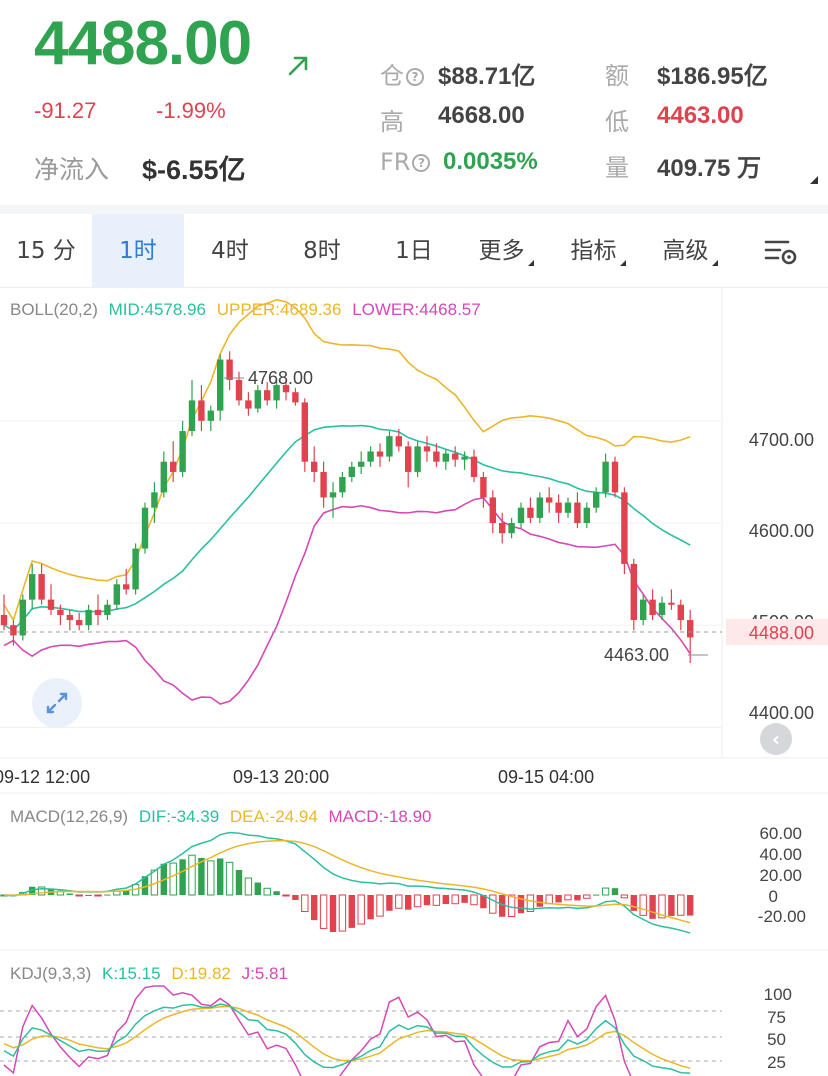  I want to click on tab-8h: 8时, so click(322, 251).